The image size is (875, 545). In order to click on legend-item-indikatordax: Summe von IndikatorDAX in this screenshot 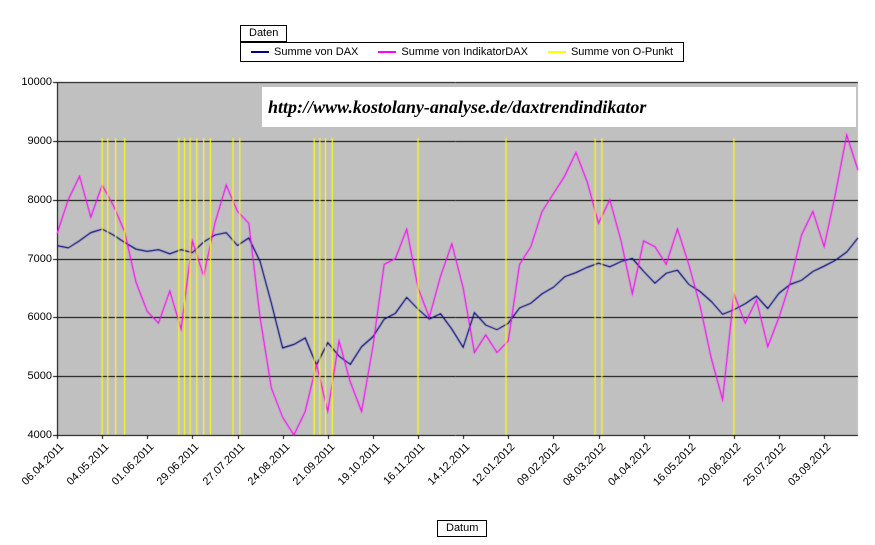, I will do `click(453, 52)`.